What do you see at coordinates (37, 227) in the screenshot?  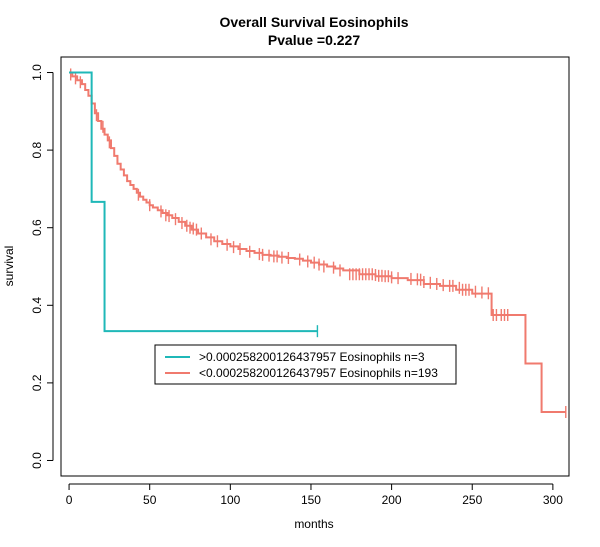 I see `y-tick-label: 0.6` at bounding box center [37, 227].